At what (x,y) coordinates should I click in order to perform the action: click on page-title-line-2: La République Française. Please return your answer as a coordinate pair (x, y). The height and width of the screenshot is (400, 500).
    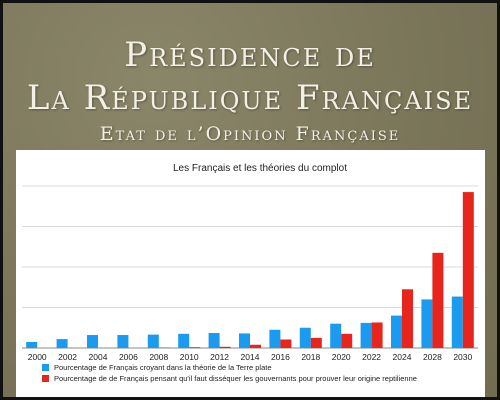
    Looking at the image, I should click on (250, 98).